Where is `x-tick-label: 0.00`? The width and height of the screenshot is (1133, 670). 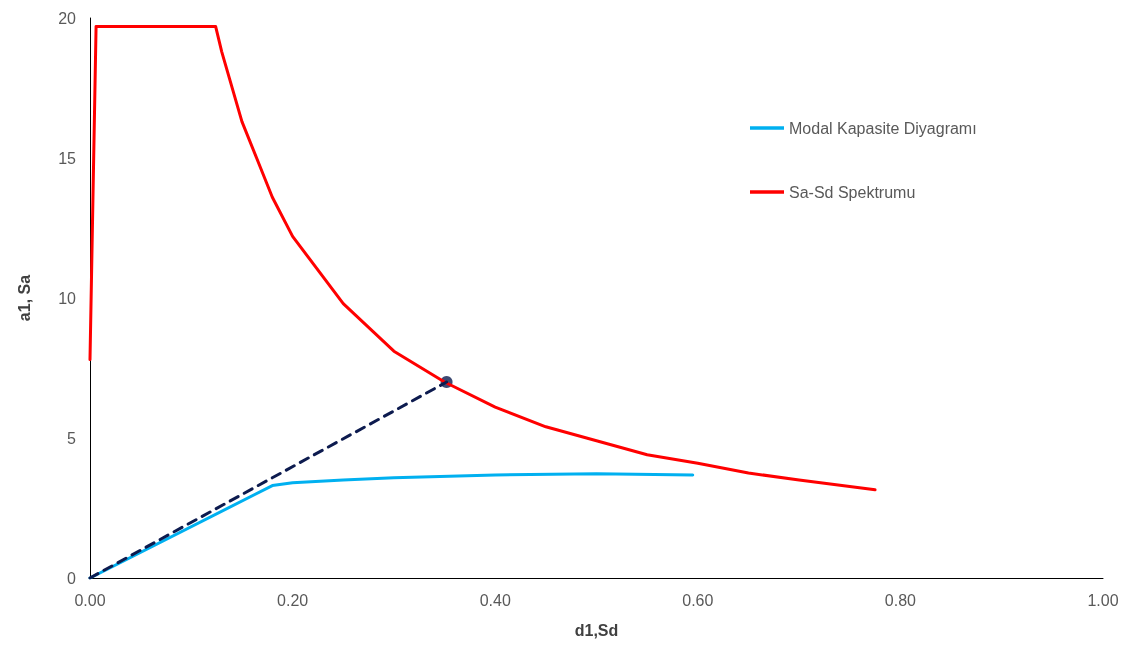 x-tick-label: 0.00 is located at coordinates (90, 600).